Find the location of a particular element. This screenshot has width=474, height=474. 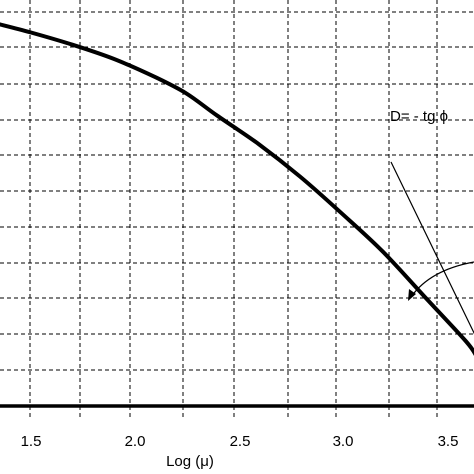

annotation-text: D= - tg ϕ is located at coordinates (419, 116).